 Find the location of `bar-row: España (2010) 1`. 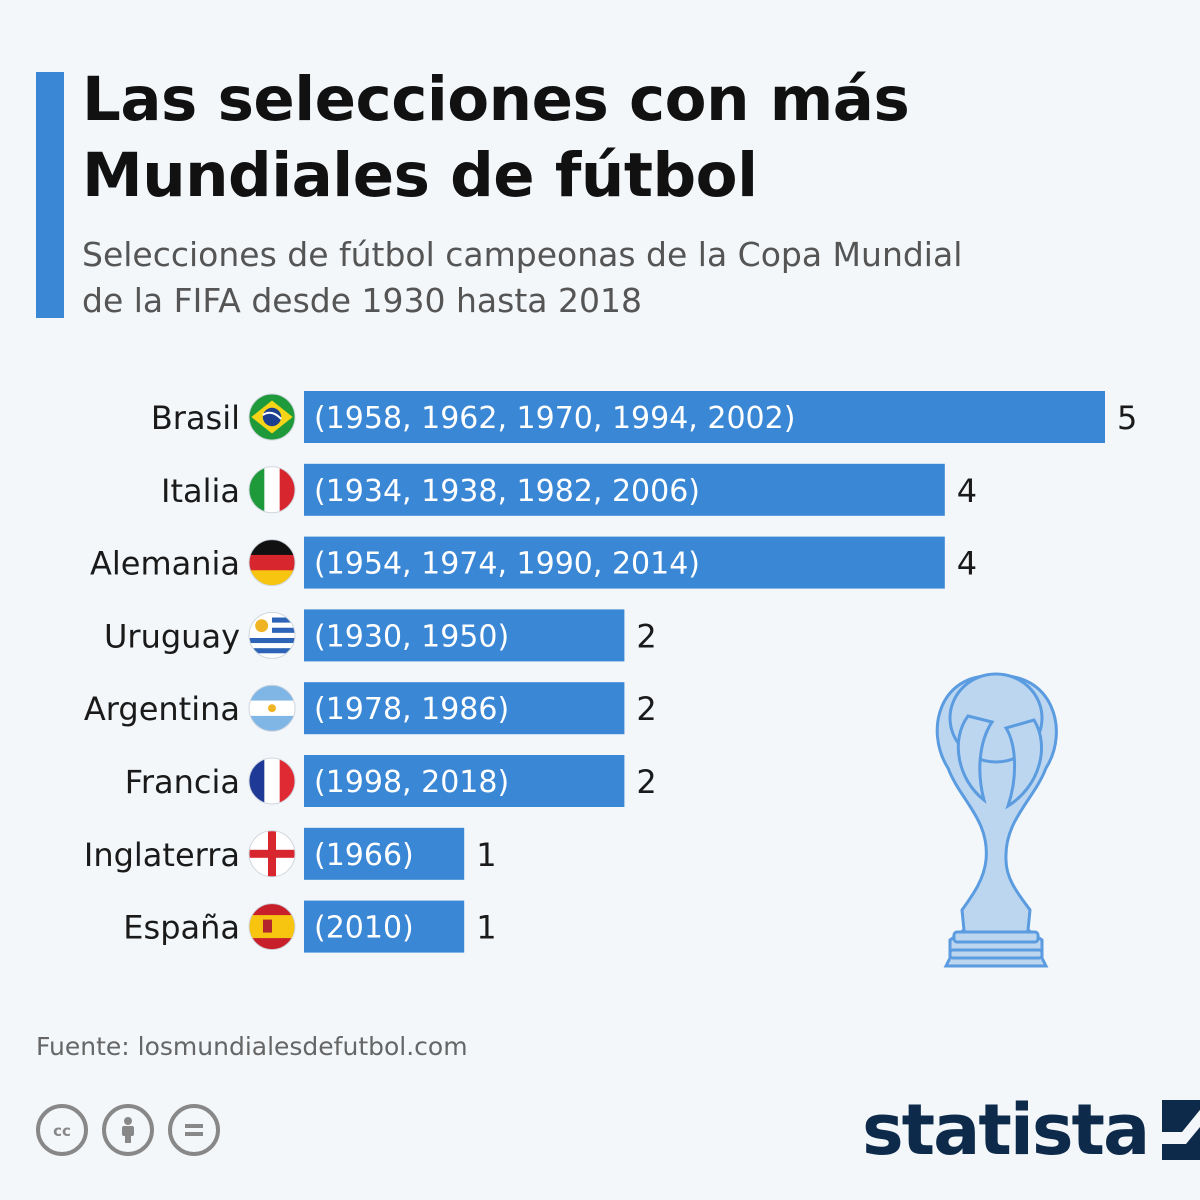

bar-row: España (2010) 1 is located at coordinates (310, 926).